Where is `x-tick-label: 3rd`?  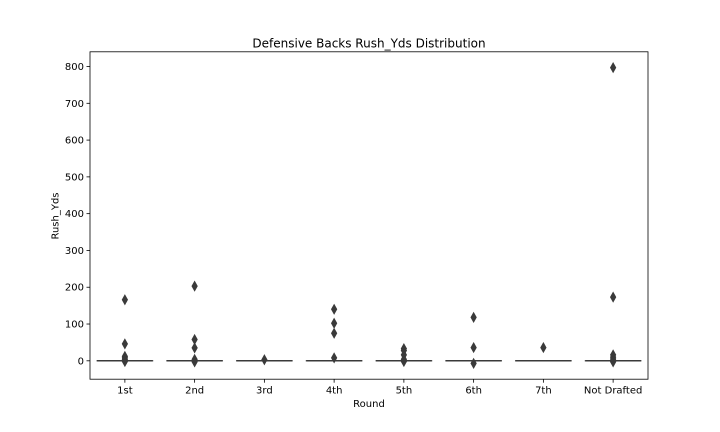
x-tick-label: 3rd is located at coordinates (264, 391).